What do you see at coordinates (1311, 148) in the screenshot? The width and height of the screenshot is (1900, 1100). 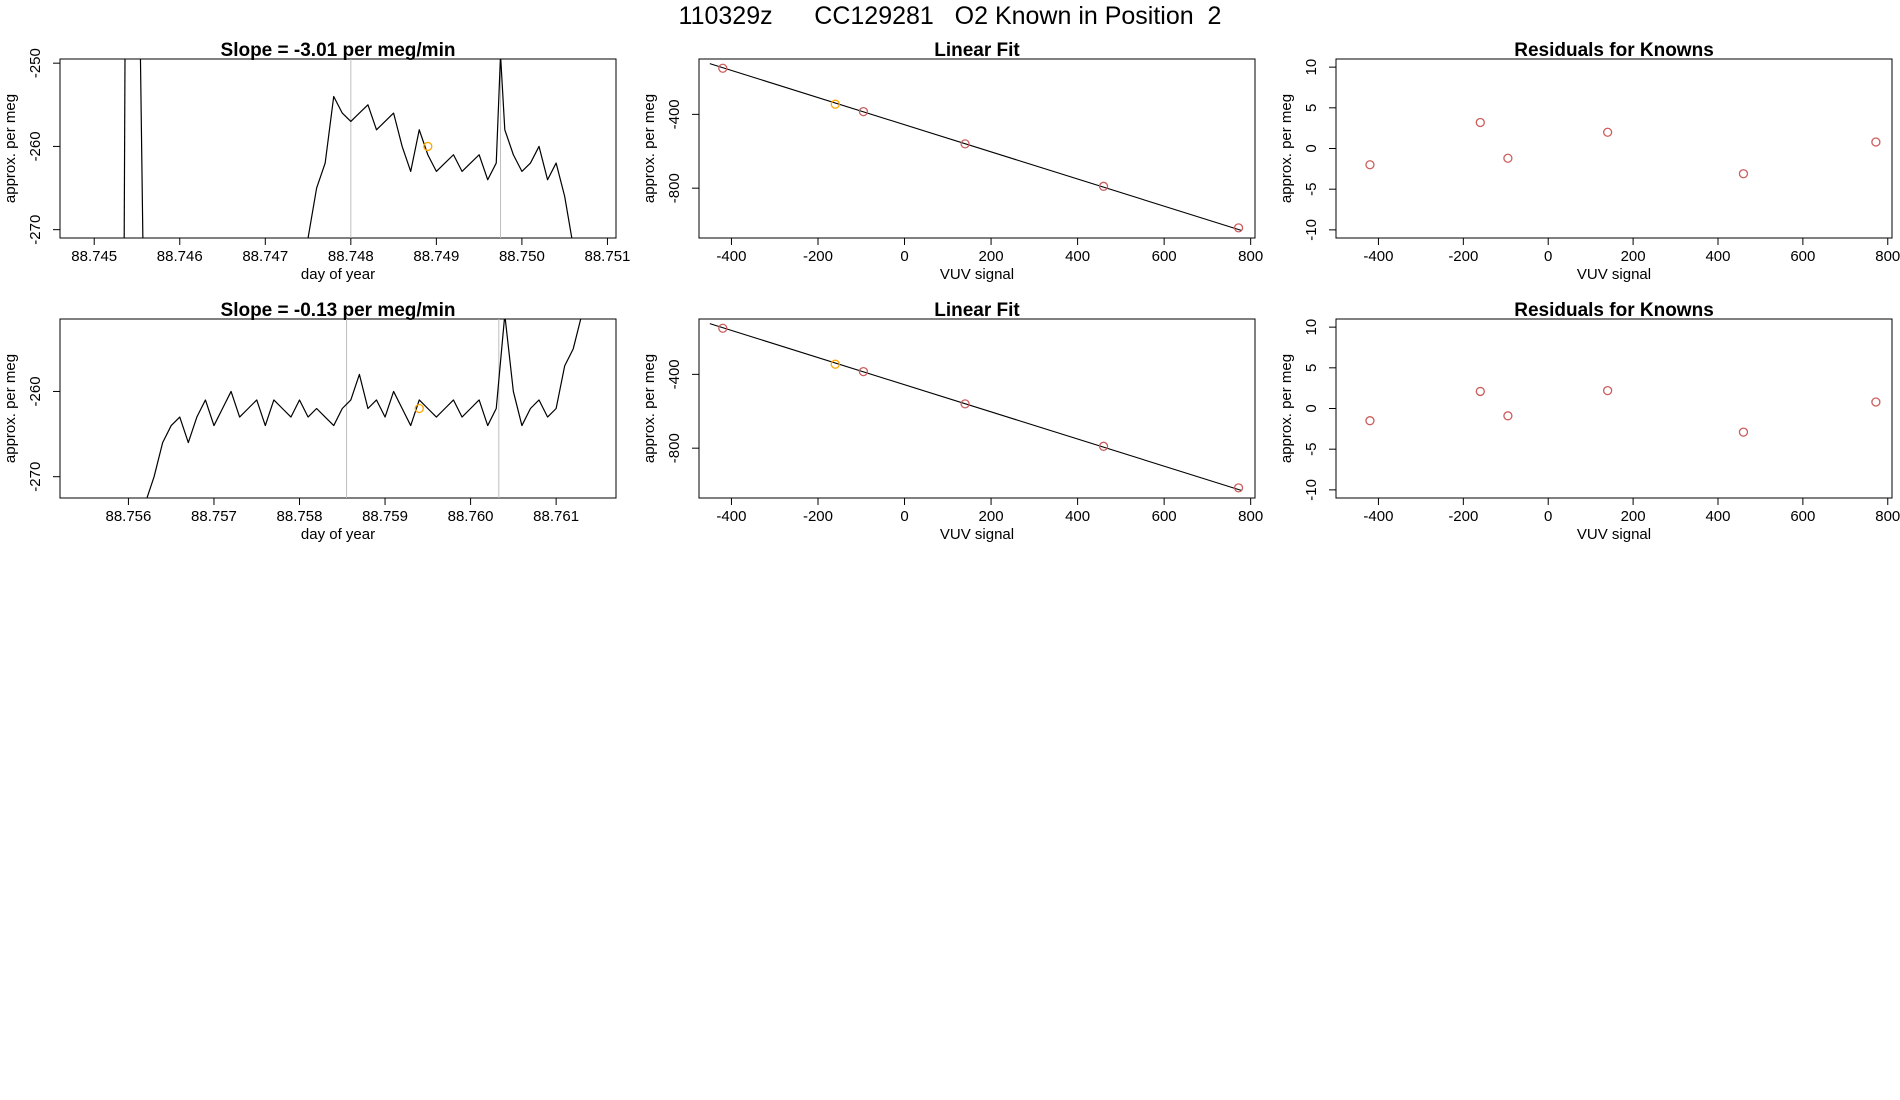 I see `y-tick-label: 0` at bounding box center [1311, 148].